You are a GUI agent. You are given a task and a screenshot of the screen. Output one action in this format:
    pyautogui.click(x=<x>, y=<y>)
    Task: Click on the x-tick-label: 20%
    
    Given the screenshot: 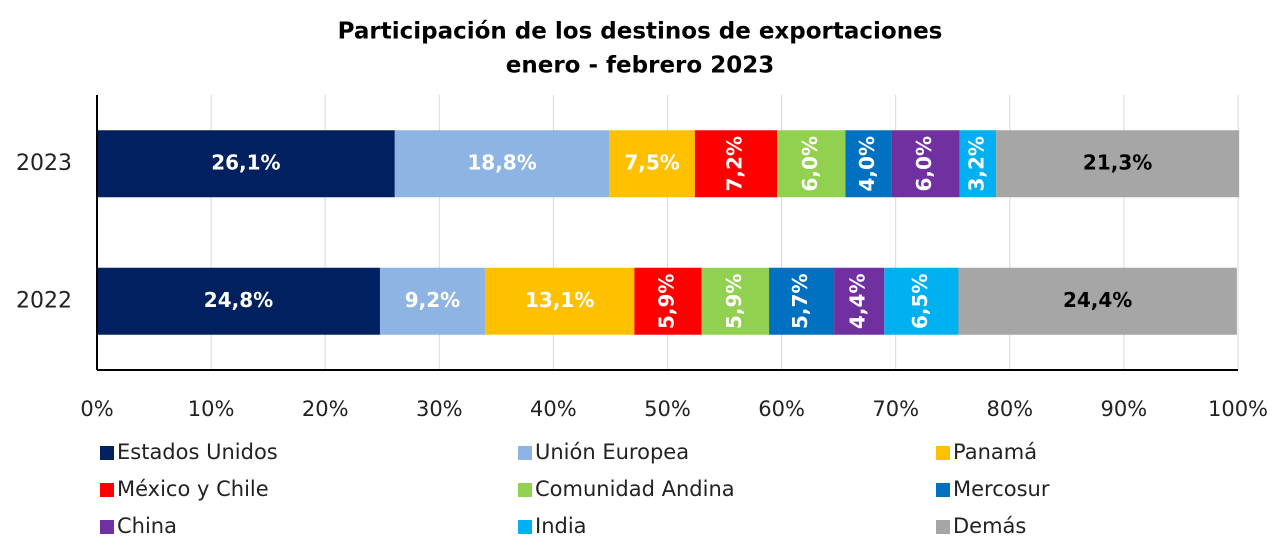 What is the action you would take?
    pyautogui.click(x=325, y=409)
    